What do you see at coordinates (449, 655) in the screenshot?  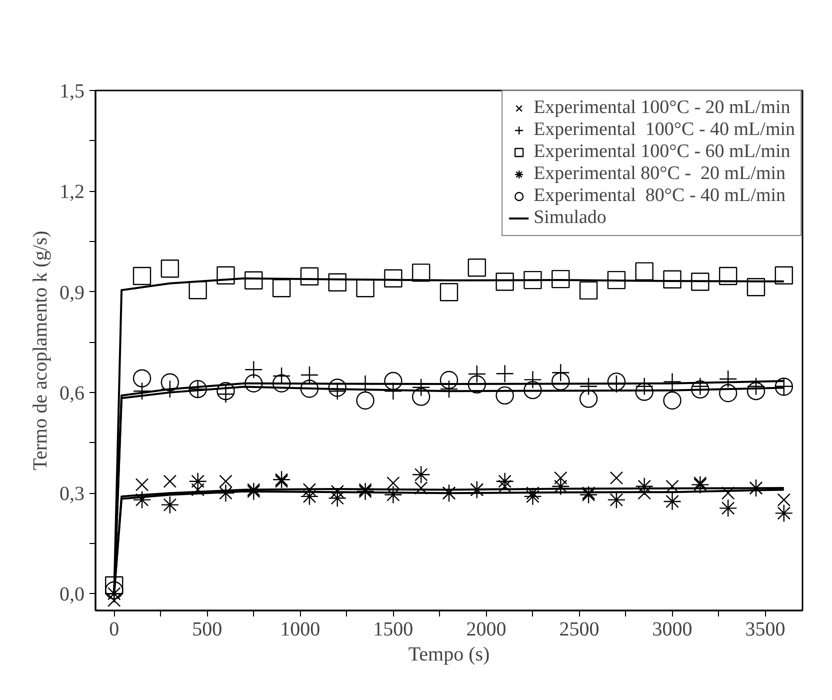 I see `x-axis-title: Tempo (s)` at bounding box center [449, 655].